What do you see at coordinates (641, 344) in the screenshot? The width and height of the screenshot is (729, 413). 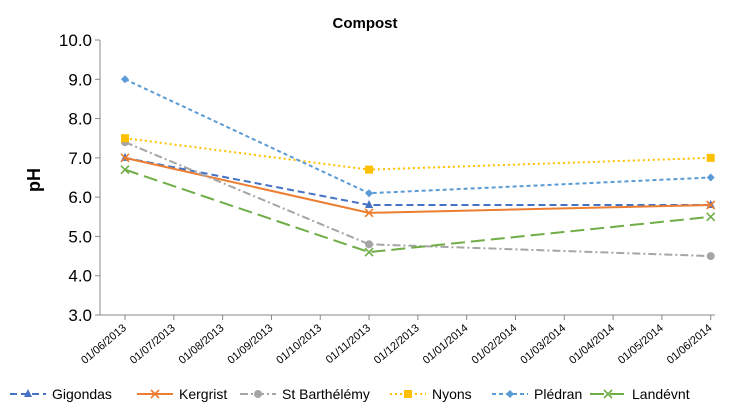 I see `x-tick-label: 01/05/2014` at bounding box center [641, 344].